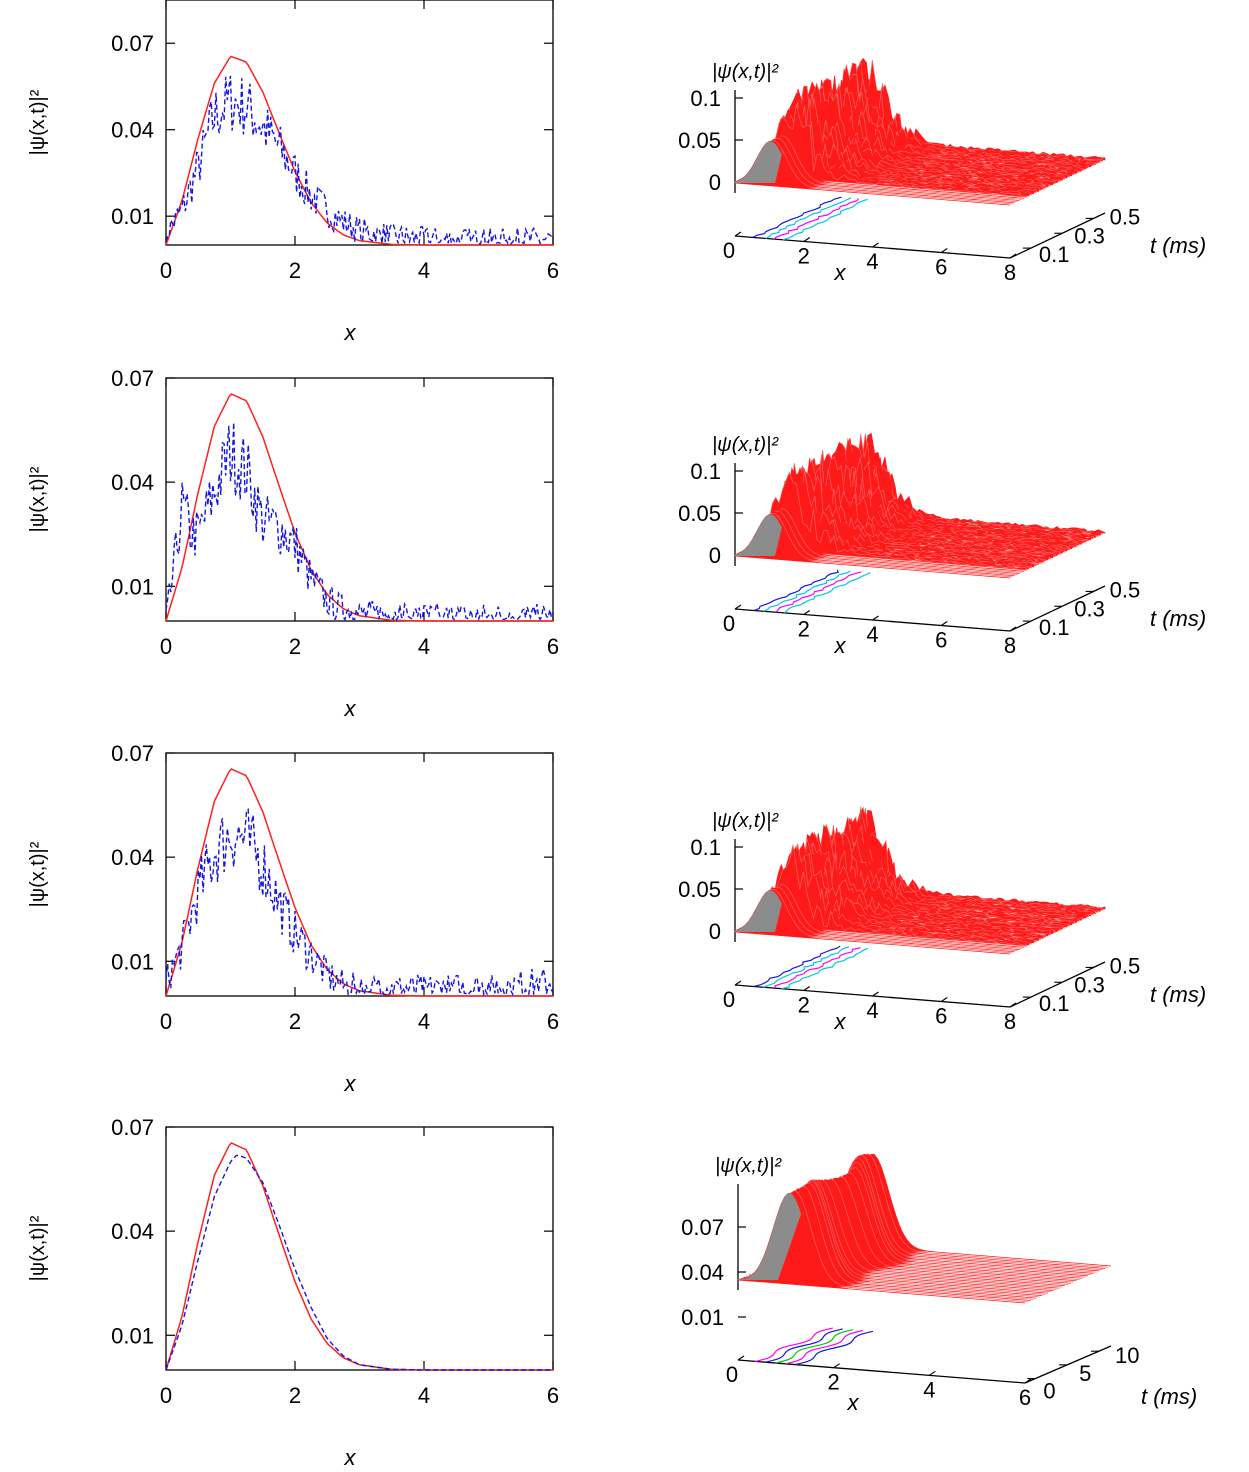 Image resolution: width=1249 pixels, height=1472 pixels. I want to click on line-chart-4: 0.01 0.04 0.07 0 2 4 6 x |ψ(x,t)|², so click(293, 1292).